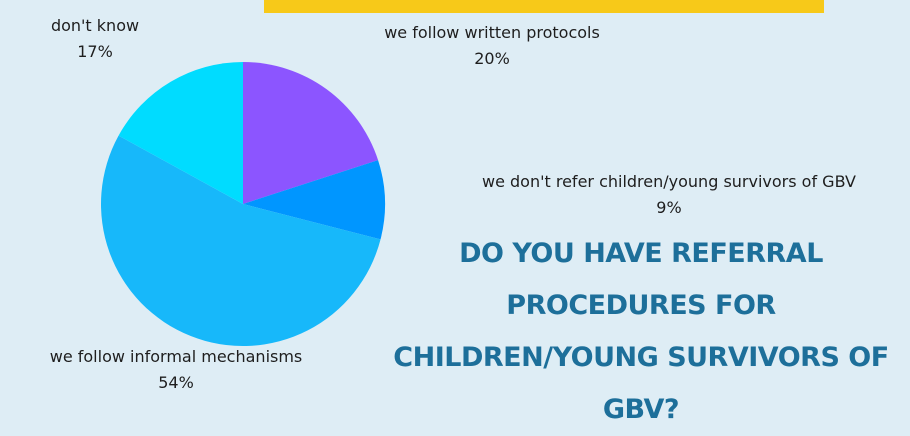 This screenshot has height=436, width=910. I want to click on slice-label-percent: 17%, so click(95, 51).